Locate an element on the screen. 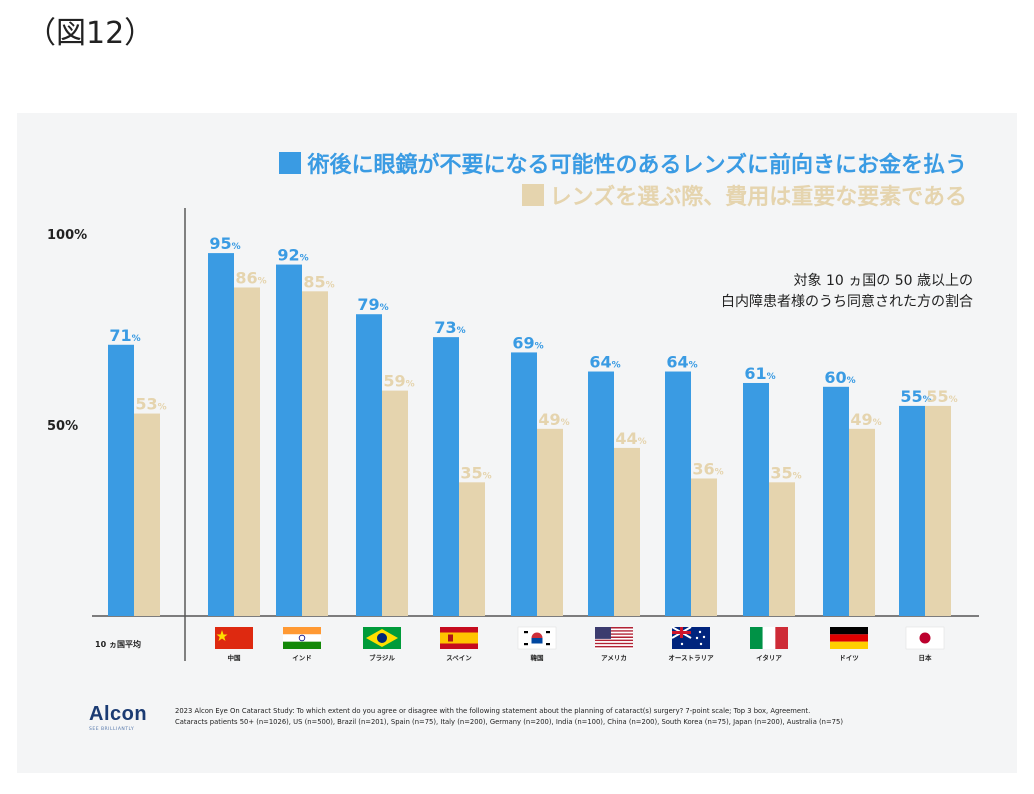  data-label-beige: 36% is located at coordinates (707, 468).